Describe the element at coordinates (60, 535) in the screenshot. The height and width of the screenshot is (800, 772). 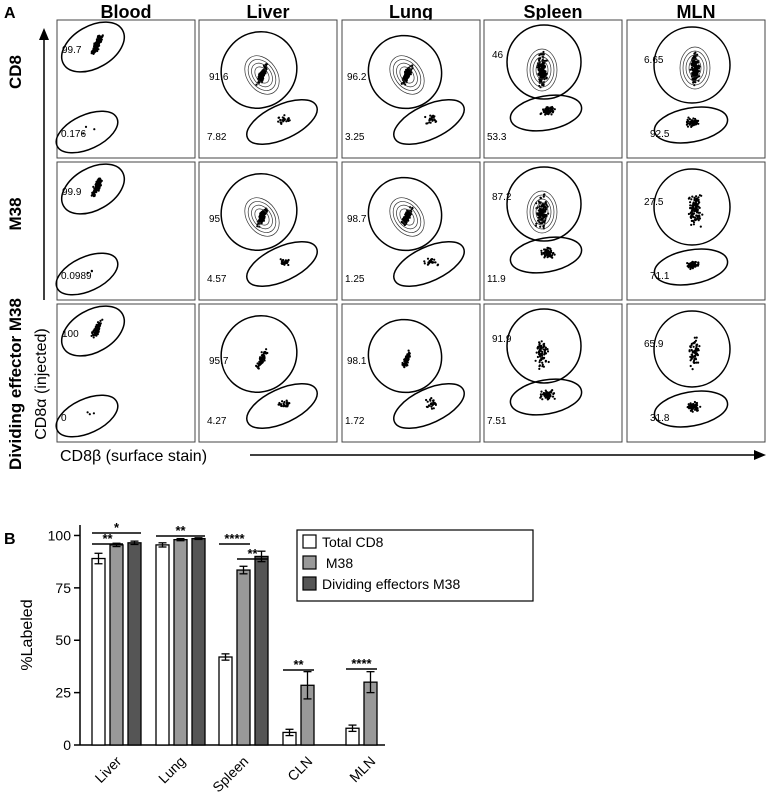
I see `y-tick-label: 100` at that location.